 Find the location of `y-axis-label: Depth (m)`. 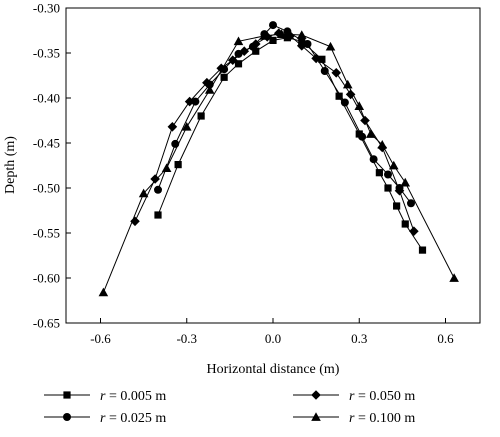

y-axis-label: Depth (m) is located at coordinates (10, 165).